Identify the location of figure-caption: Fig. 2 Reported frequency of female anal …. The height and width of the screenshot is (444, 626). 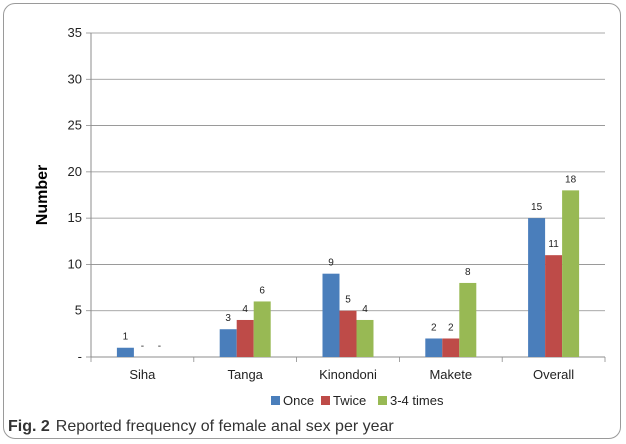
(201, 427).